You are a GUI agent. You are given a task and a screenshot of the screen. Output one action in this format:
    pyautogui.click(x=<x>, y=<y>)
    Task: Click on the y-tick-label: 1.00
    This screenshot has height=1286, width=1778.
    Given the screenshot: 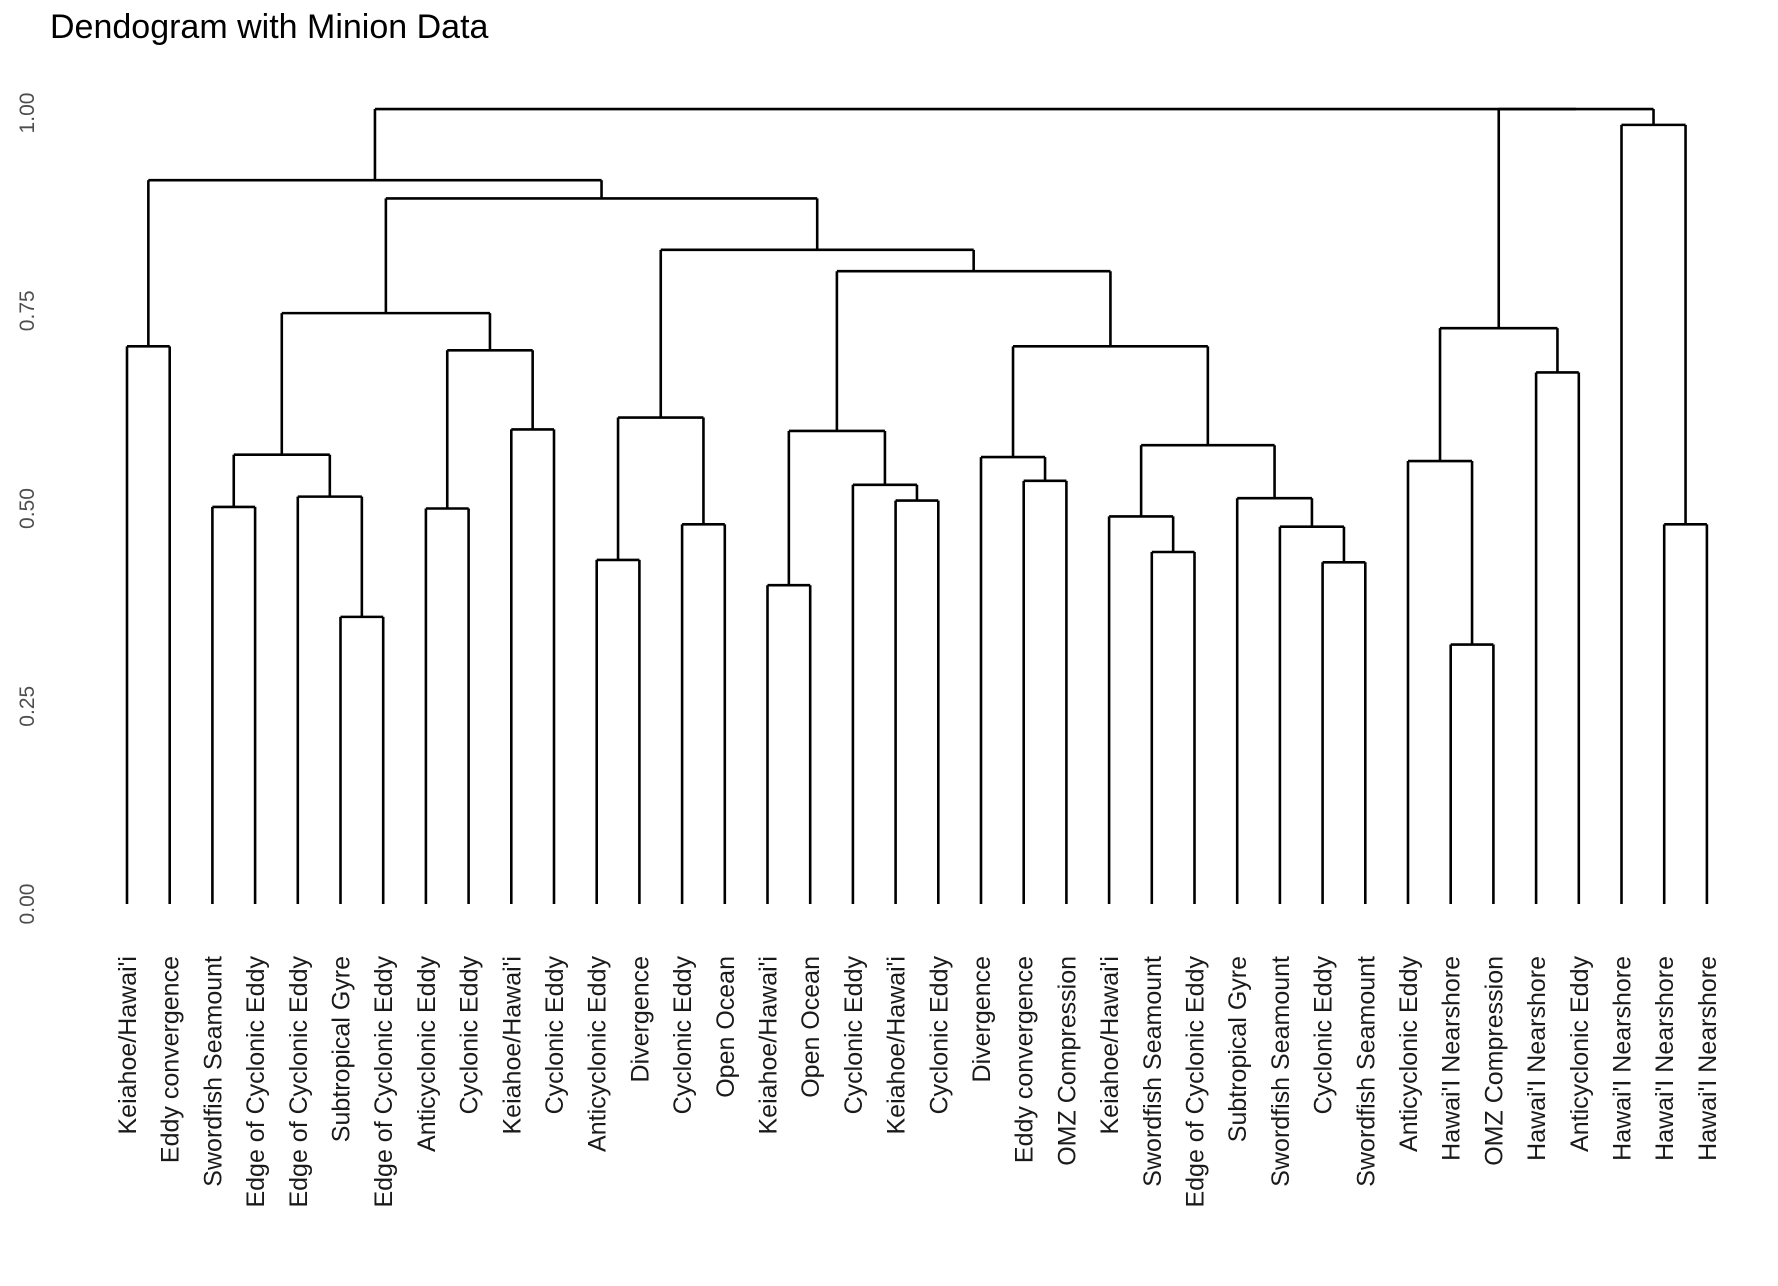 What is the action you would take?
    pyautogui.click(x=27, y=113)
    